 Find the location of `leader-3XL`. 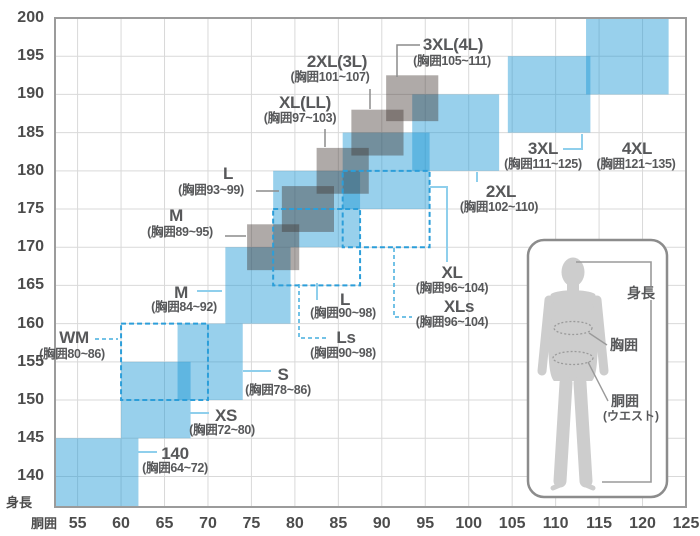

leader-3XL is located at coordinates (573, 142).